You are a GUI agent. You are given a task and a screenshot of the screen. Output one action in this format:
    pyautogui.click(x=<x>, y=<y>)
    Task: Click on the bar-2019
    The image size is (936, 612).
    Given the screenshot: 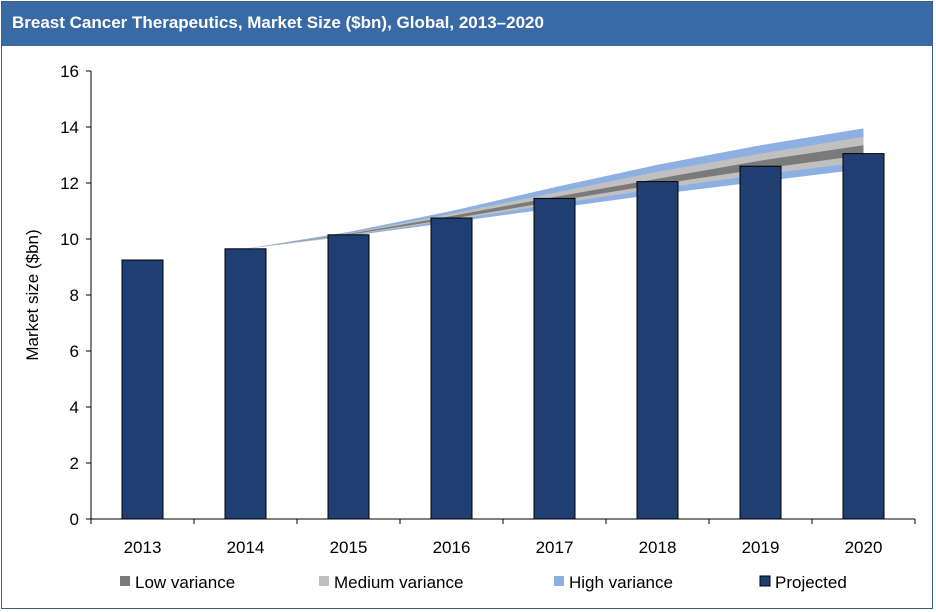 What is the action you would take?
    pyautogui.click(x=760, y=342)
    